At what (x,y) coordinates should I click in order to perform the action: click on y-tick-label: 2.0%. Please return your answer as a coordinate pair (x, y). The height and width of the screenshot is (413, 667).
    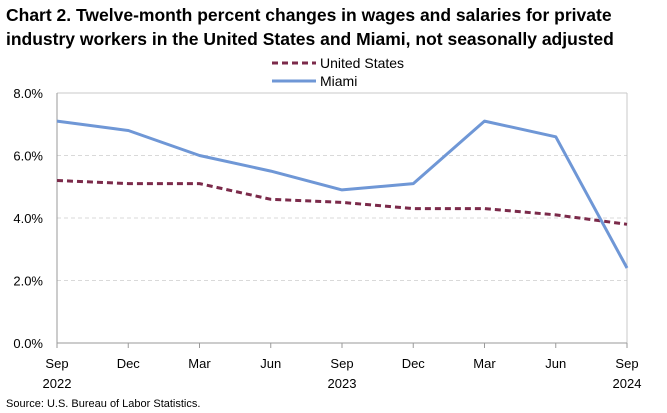
    Looking at the image, I should click on (28, 281).